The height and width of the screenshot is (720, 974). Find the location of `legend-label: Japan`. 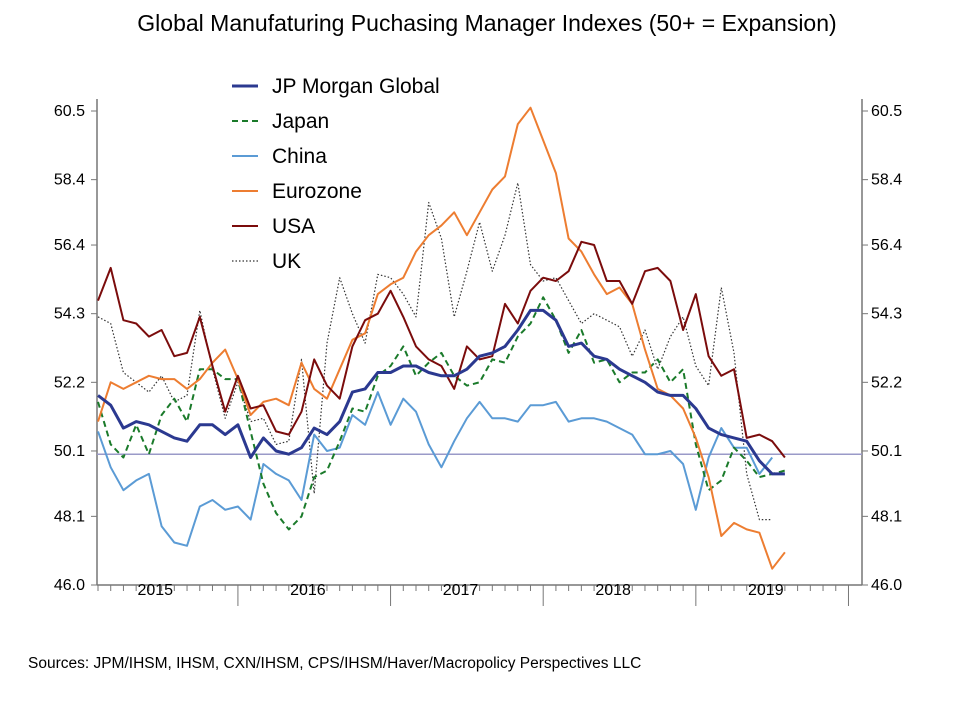

legend-label: Japan is located at coordinates (300, 121).